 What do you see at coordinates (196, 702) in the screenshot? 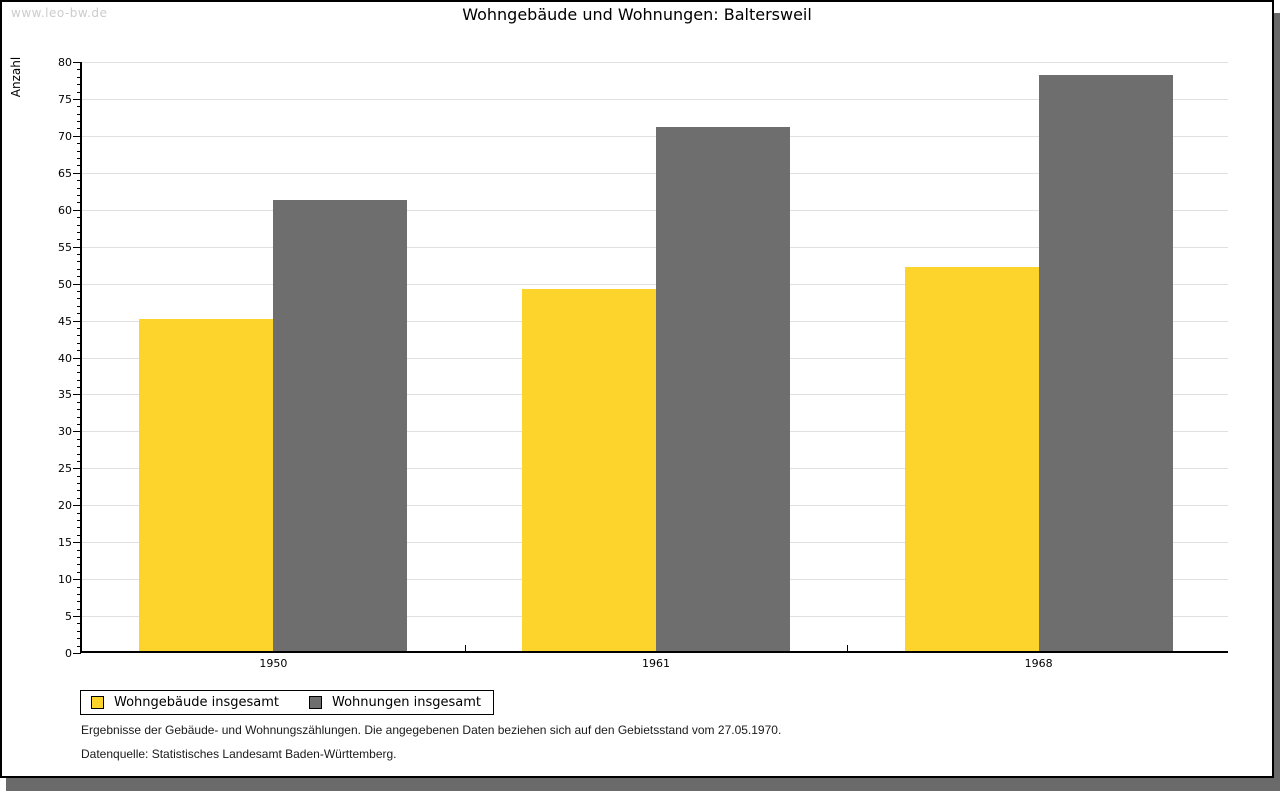
I see `legend-label: Wohngebäude insgesamt` at bounding box center [196, 702].